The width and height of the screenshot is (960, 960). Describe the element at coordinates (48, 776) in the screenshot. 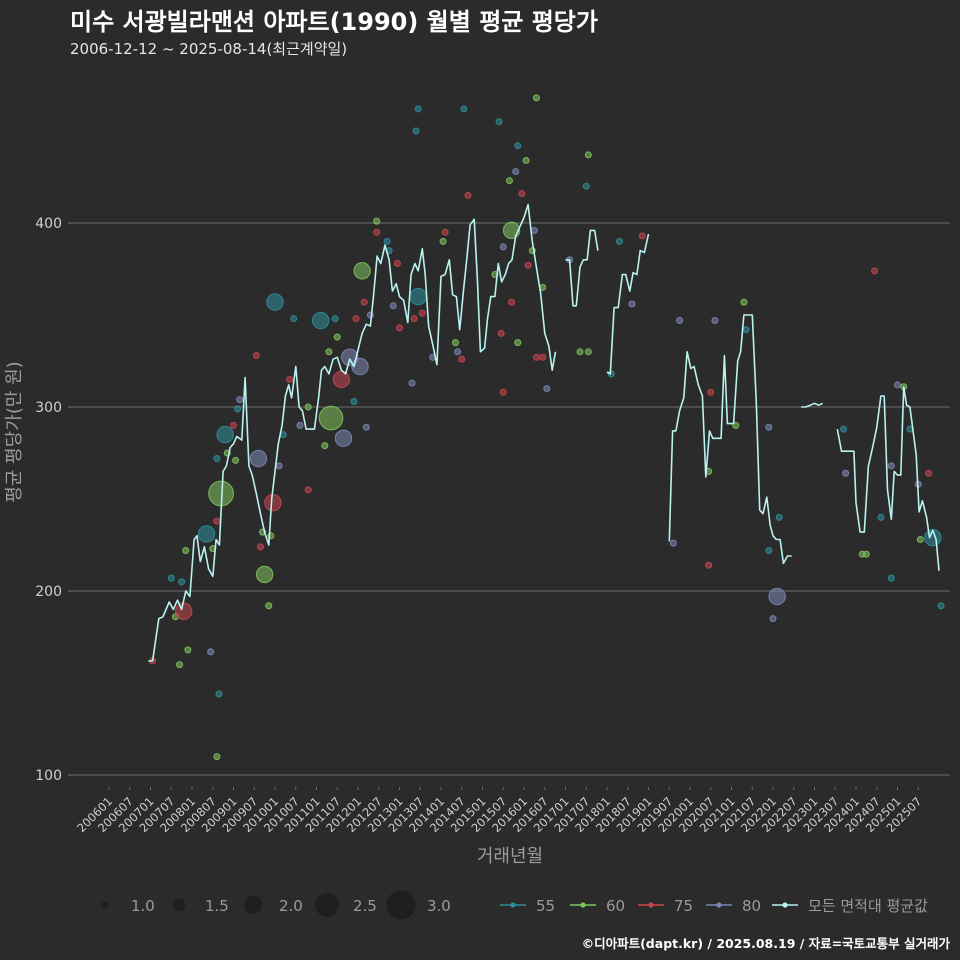

I see `y-tick-label: 100` at that location.